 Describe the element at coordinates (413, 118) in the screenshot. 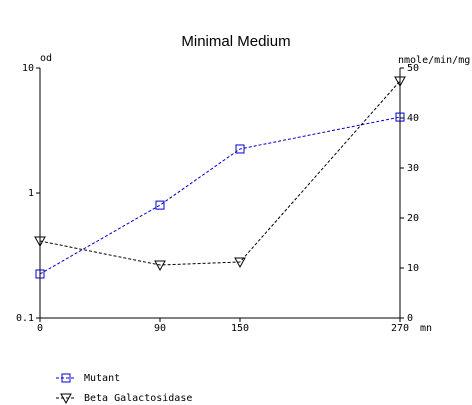

I see `y2-tick-label: 40` at that location.